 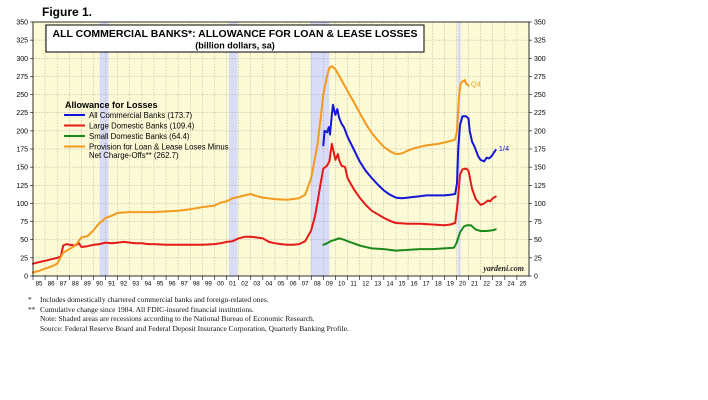 What do you see at coordinates (540, 41) in the screenshot?
I see `y-tick-label-right: 325` at bounding box center [540, 41].